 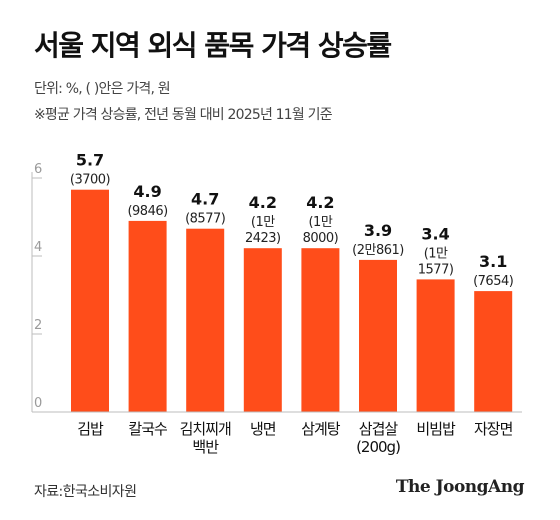 What do you see at coordinates (205, 219) in the screenshot?
I see `price-label: (8577)` at bounding box center [205, 219].